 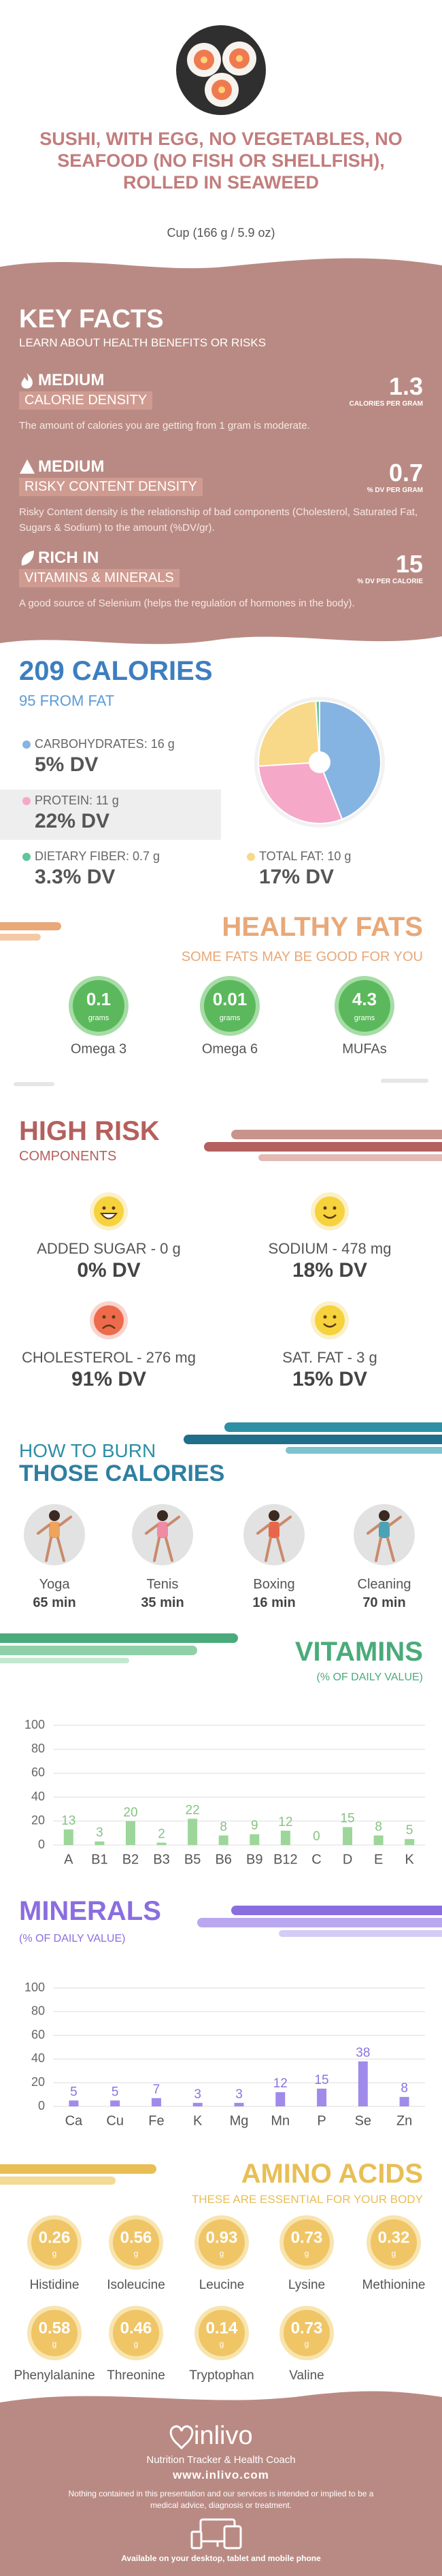 I want to click on risk-dv: 18% DV, so click(x=330, y=1270).